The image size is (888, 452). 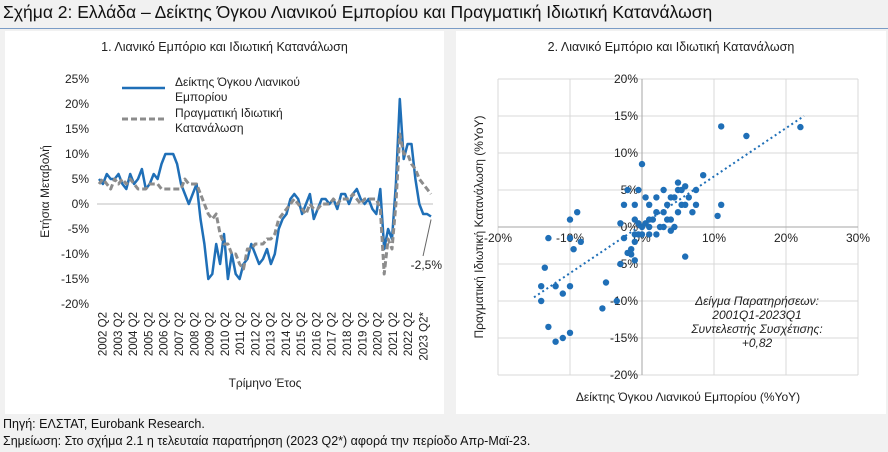 What do you see at coordinates (363, 334) in the screenshot?
I see `x-tick-label: 2019 Q2` at bounding box center [363, 334].